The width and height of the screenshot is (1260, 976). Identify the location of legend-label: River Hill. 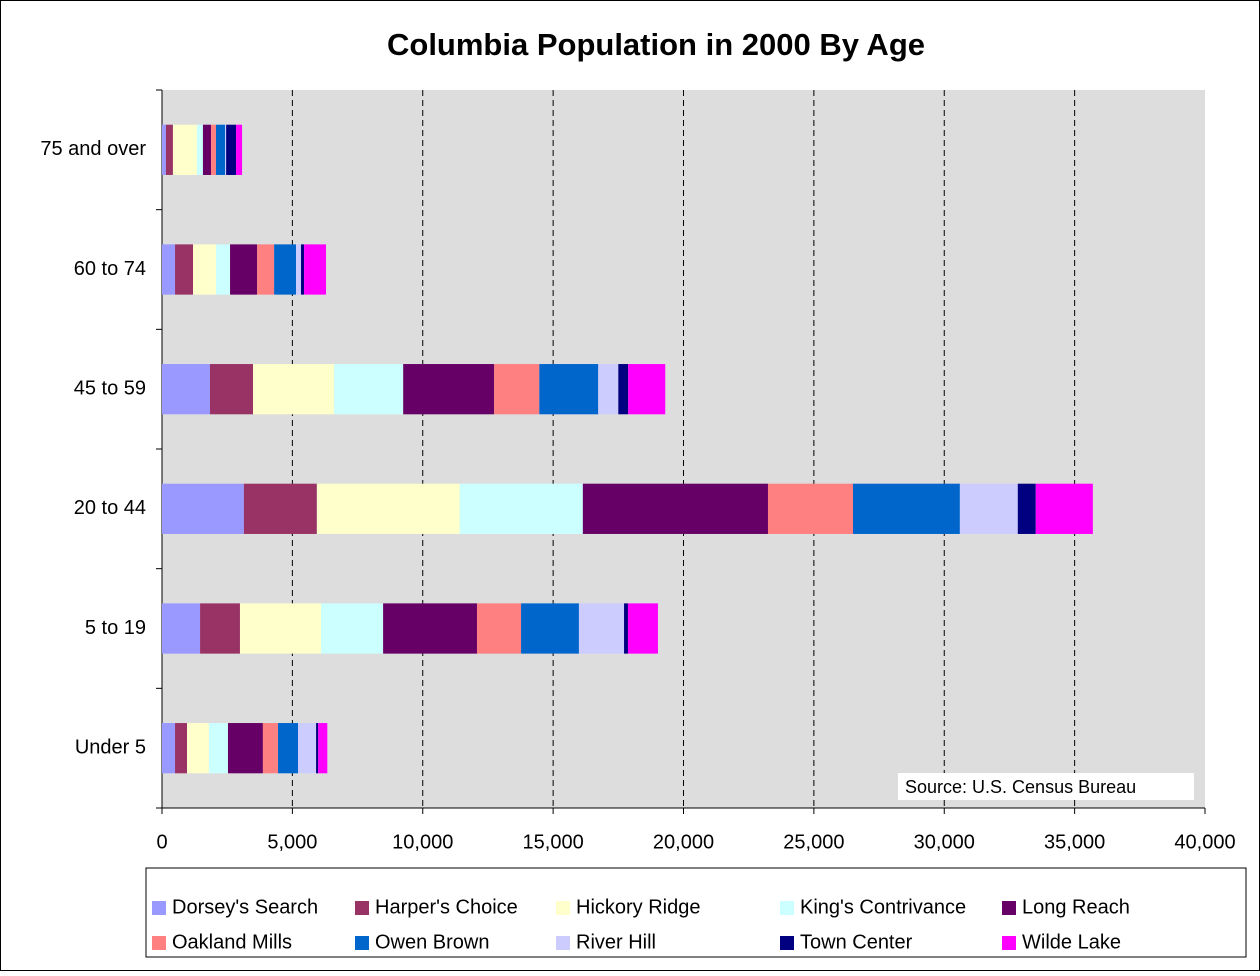
(616, 942).